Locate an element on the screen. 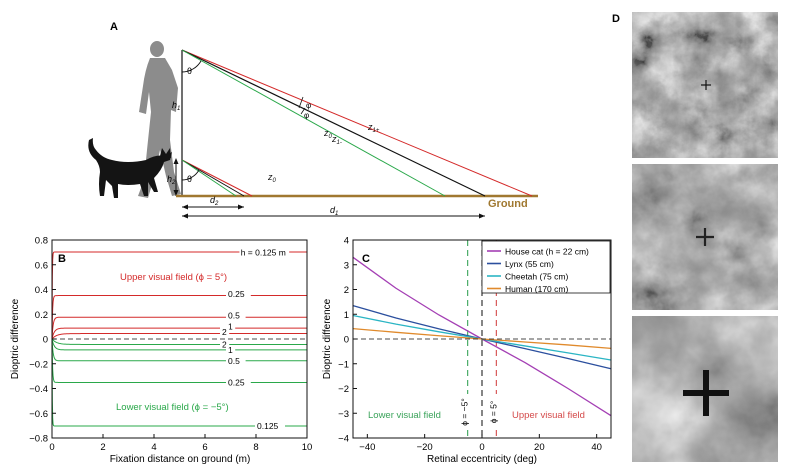  y-tick-label-b: 0 is located at coordinates (45, 340).